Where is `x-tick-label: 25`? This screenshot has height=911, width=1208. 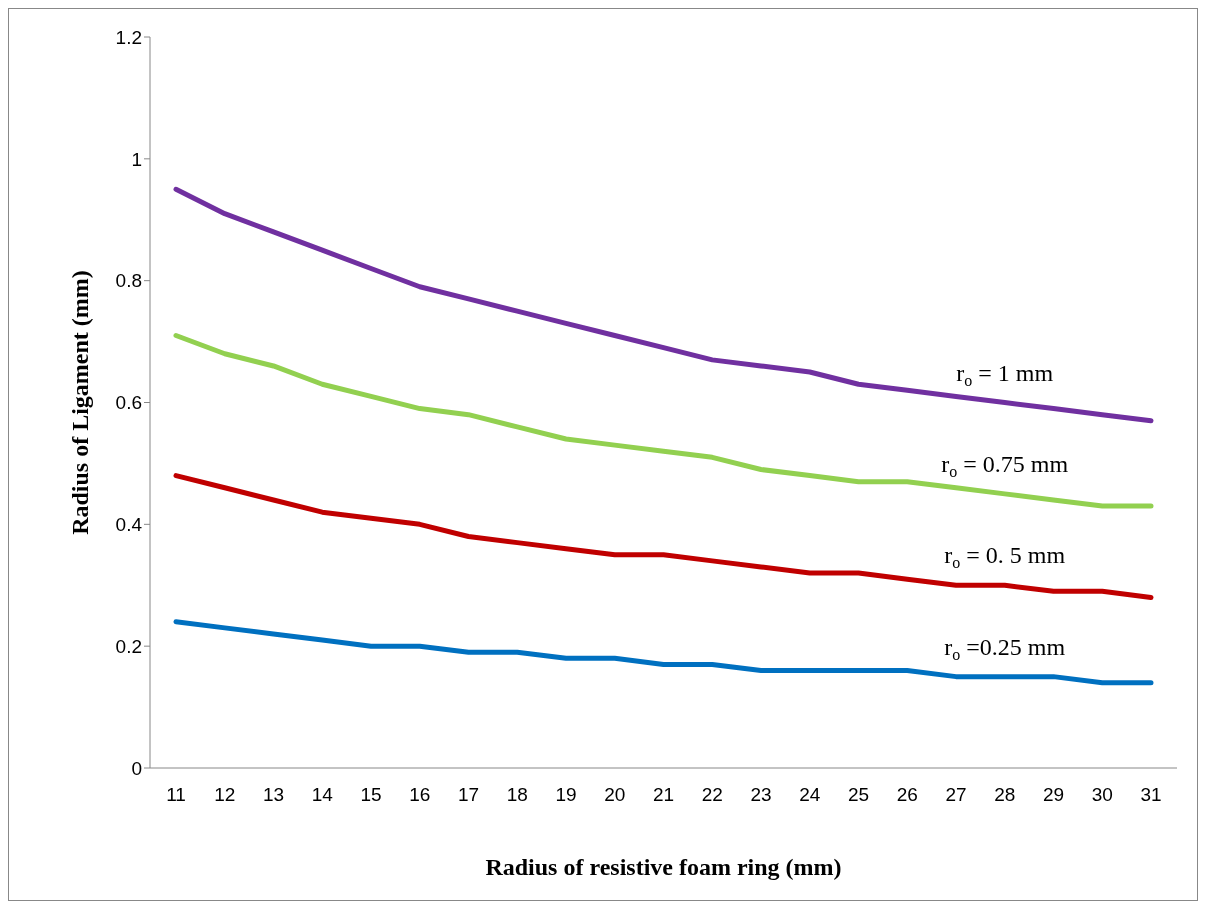
x-tick-label: 25 is located at coordinates (858, 795).